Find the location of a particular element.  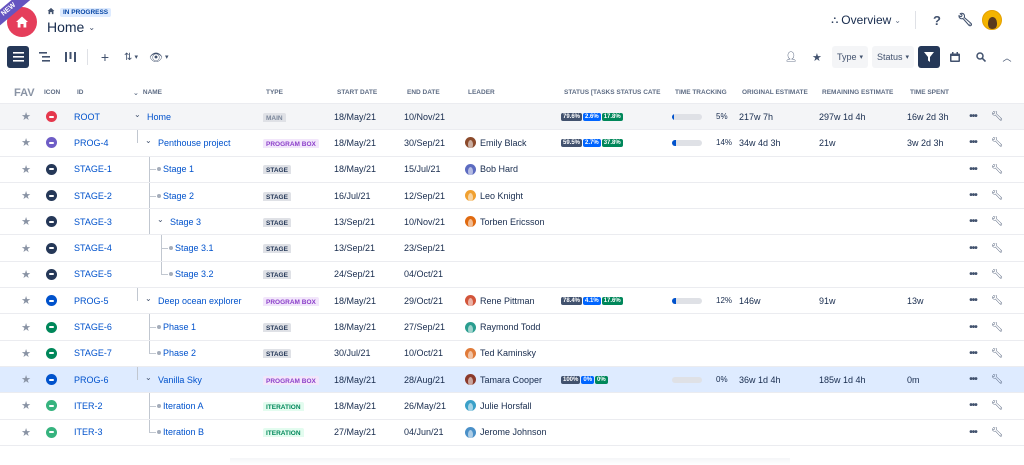

type-filter-dropdown: Type ▾ is located at coordinates (849, 57).